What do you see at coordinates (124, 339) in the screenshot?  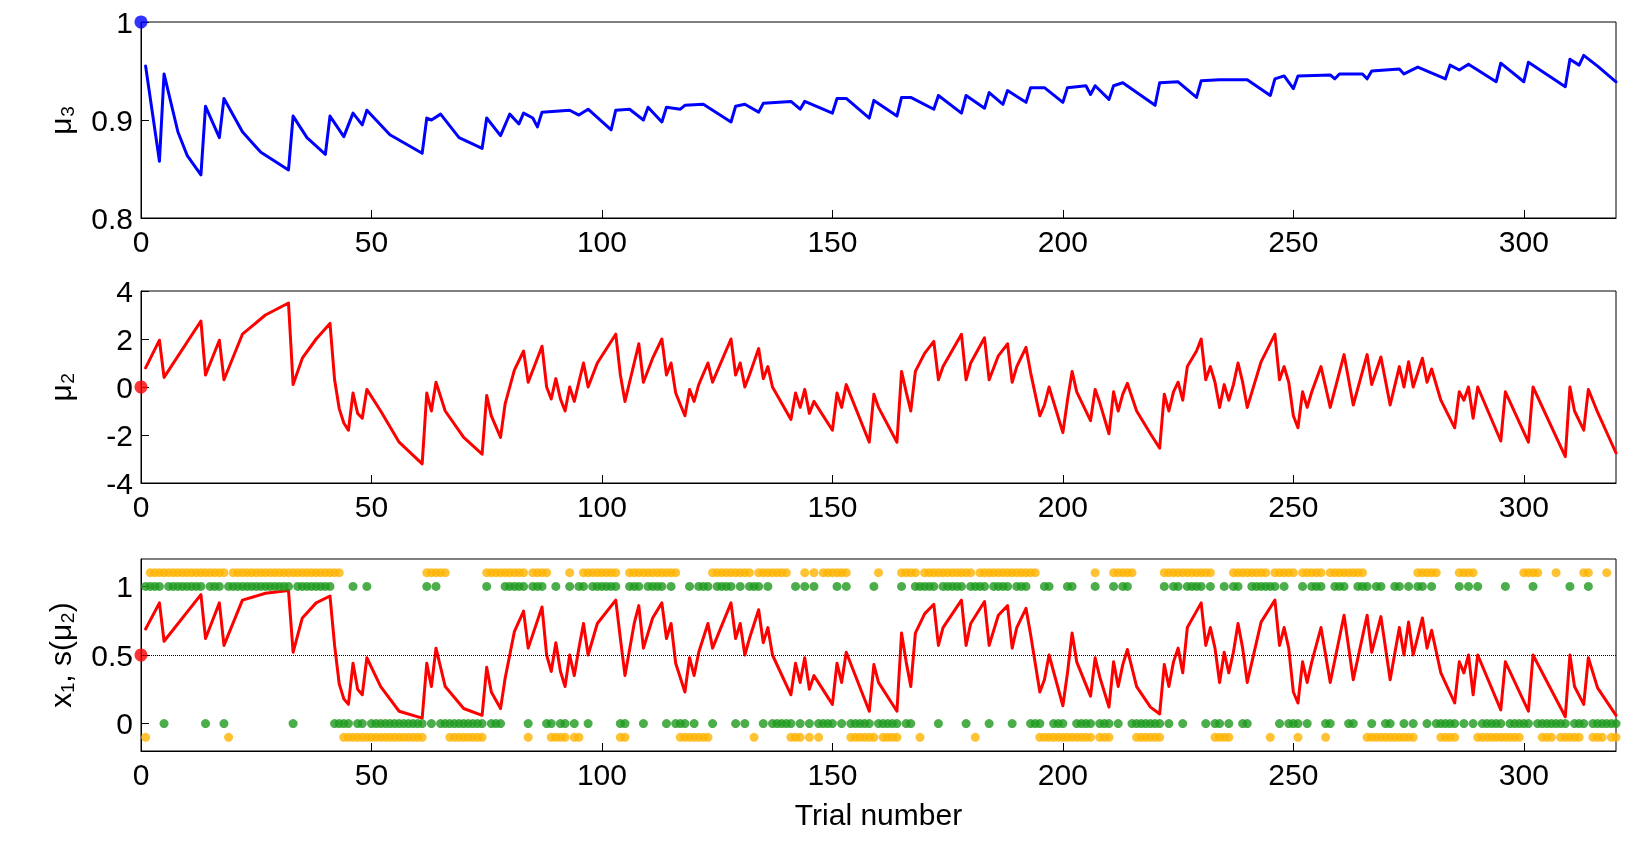 I see `y-tick-label: 2` at bounding box center [124, 339].